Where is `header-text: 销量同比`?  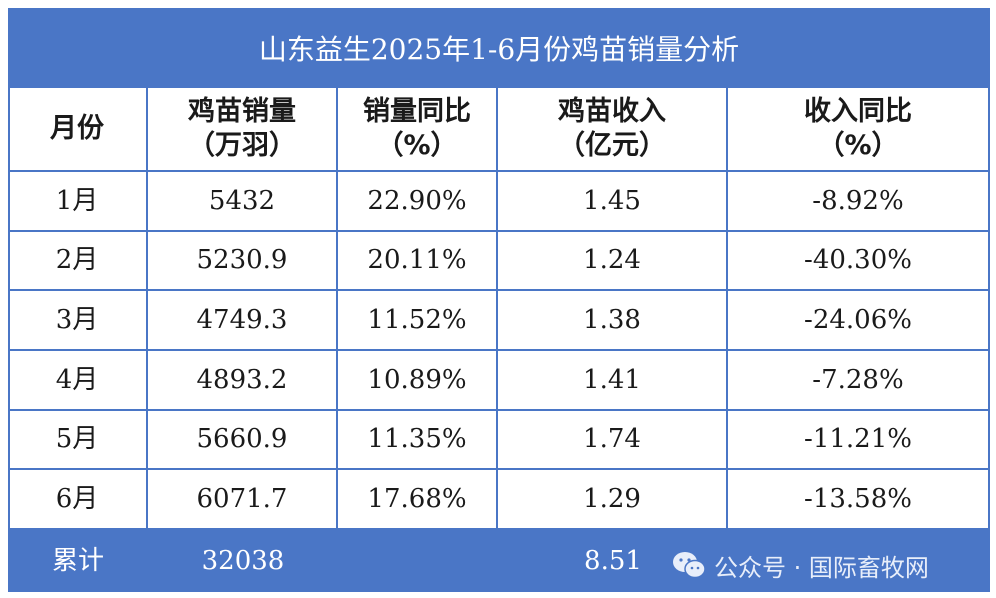 header-text: 销量同比 is located at coordinates (417, 112).